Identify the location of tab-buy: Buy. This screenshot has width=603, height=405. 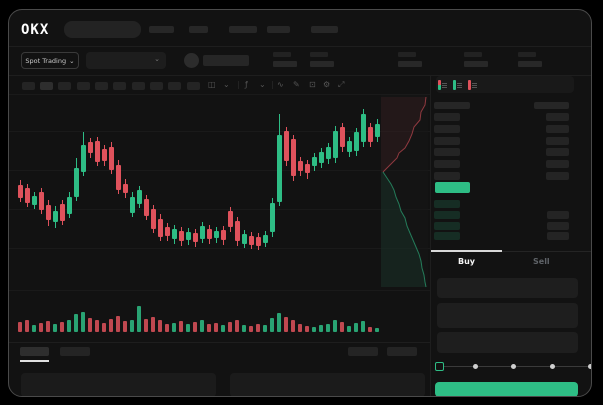
(467, 261).